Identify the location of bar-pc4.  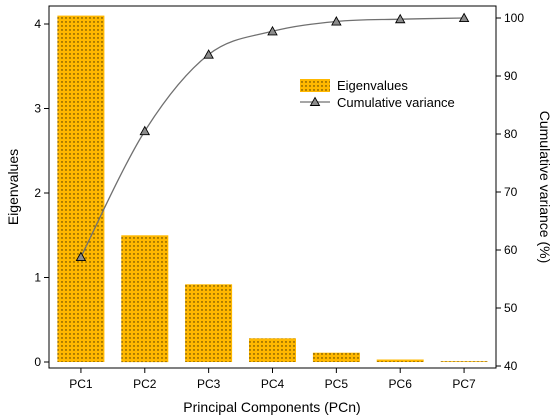
(272, 350).